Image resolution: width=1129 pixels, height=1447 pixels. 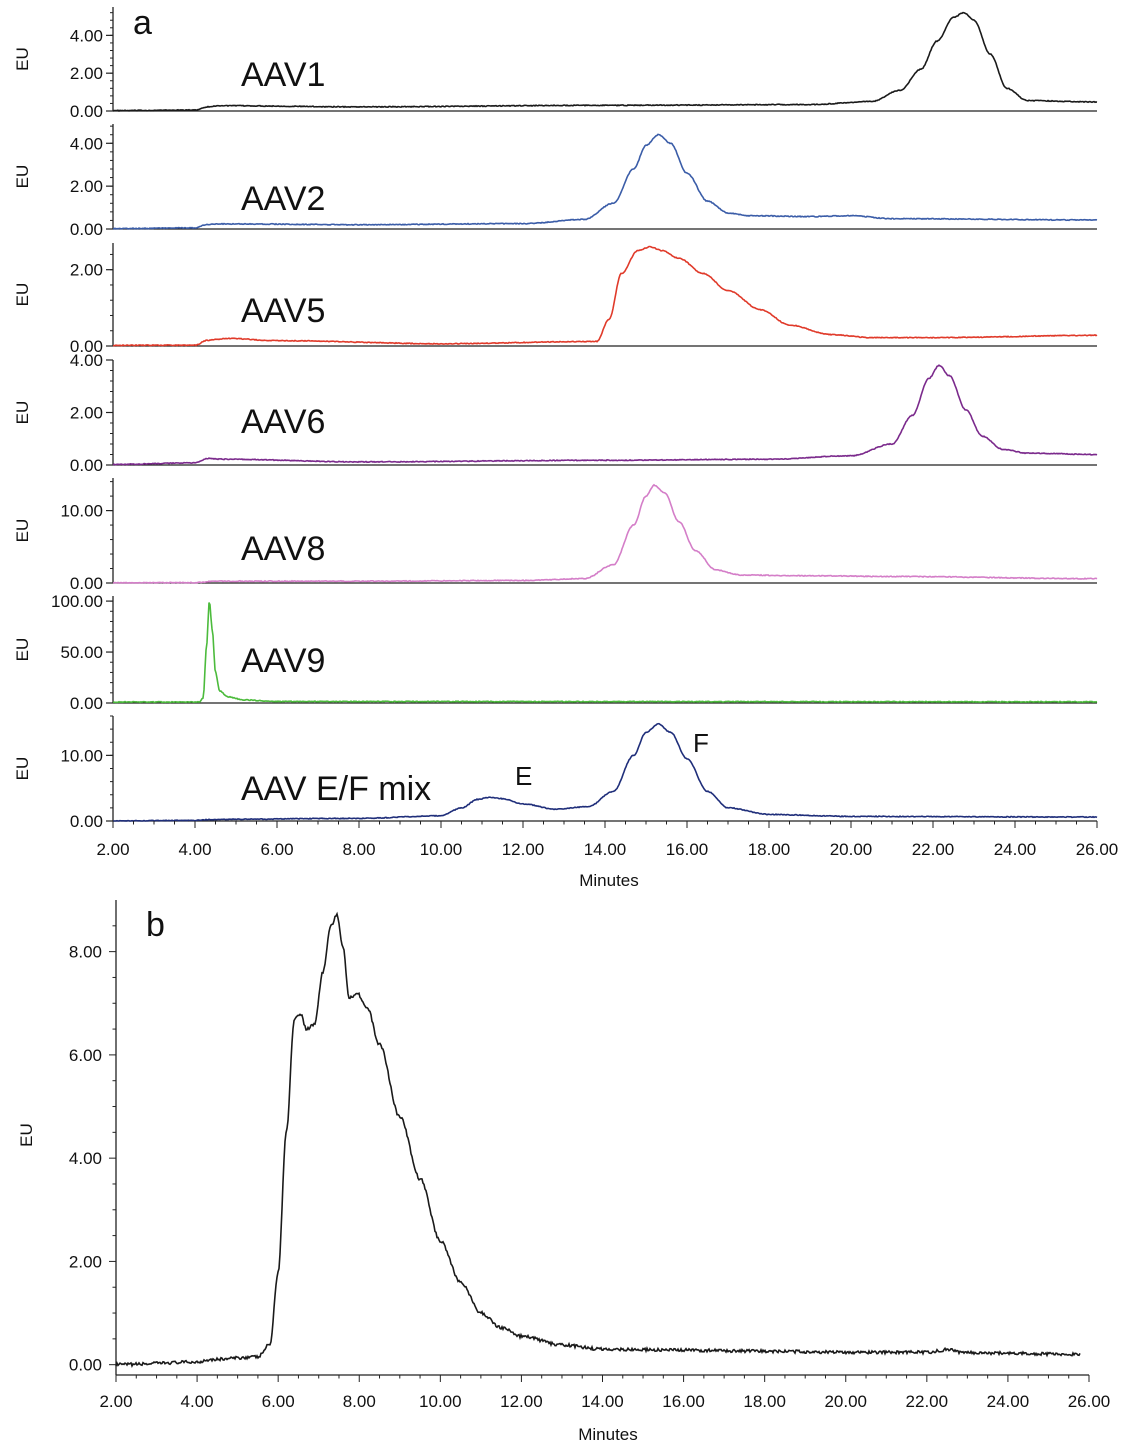 I want to click on subplot-1: 0.00 2.00 4.00 EU AAV2, so click(x=555, y=181).